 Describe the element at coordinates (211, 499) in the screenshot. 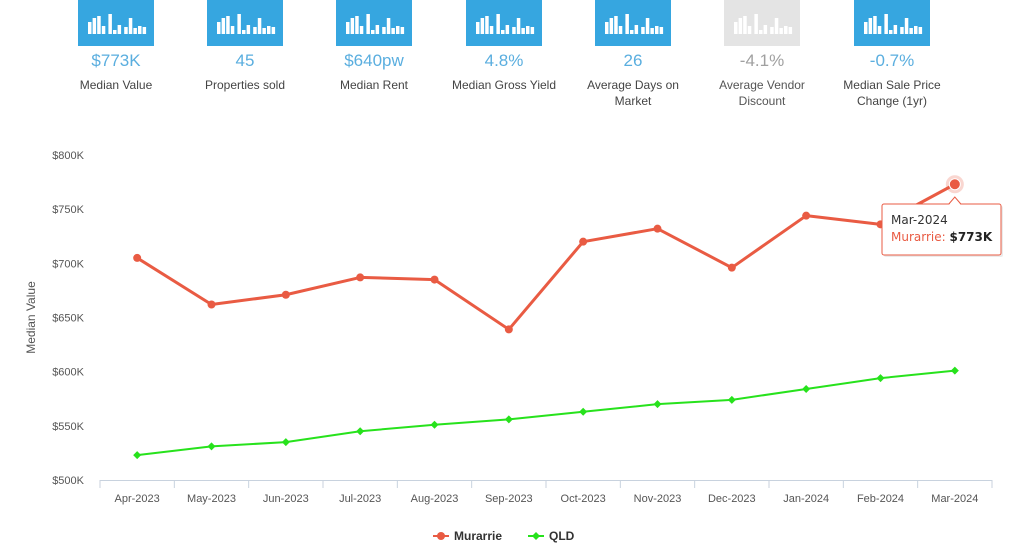

I see `x-tick-label: May-2023` at that location.